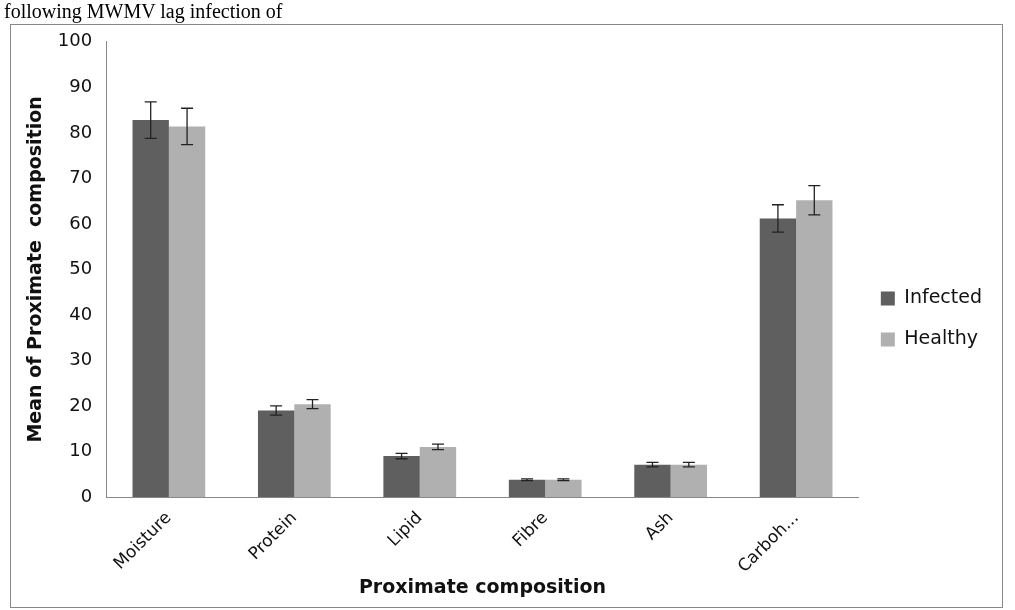 The height and width of the screenshot is (610, 1015). What do you see at coordinates (34, 269) in the screenshot?
I see `y-axis-title: Mean of Proximate composition` at bounding box center [34, 269].